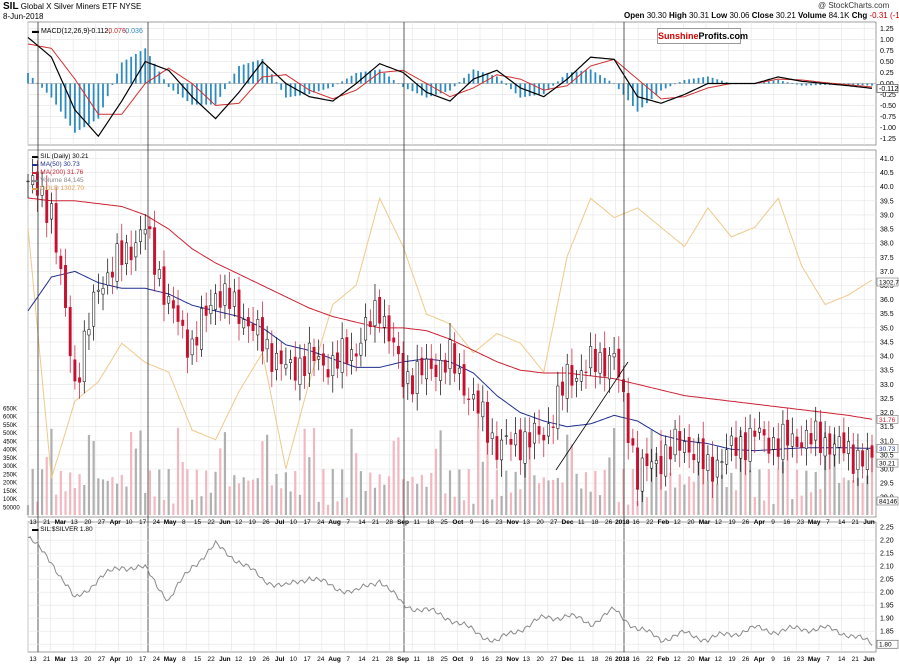  I want to click on x-axis-tick-label: Apr, so click(116, 522).